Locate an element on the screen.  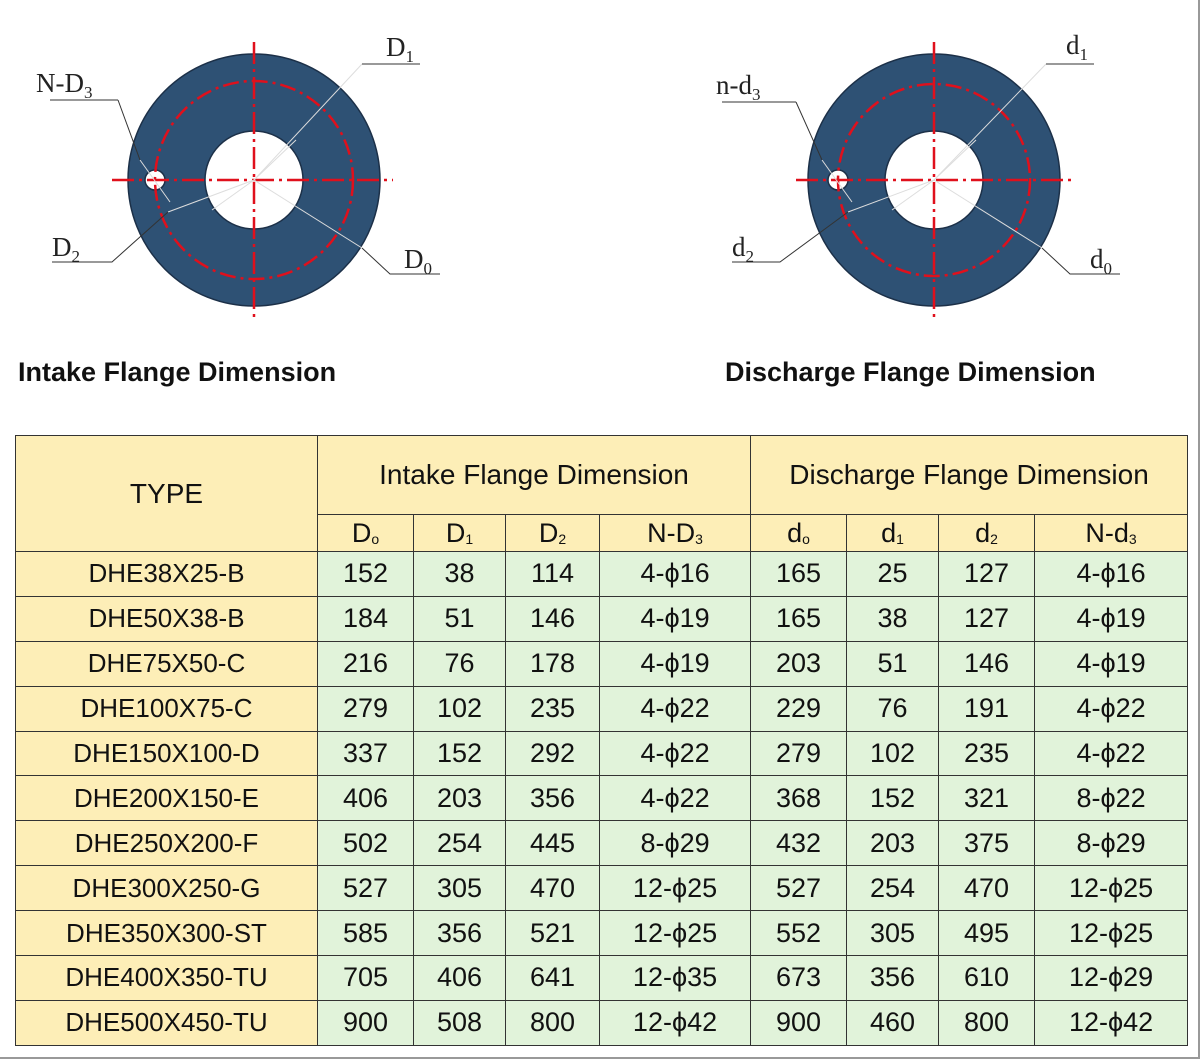
discharge-label-d0: d0 is located at coordinates (1101, 261).